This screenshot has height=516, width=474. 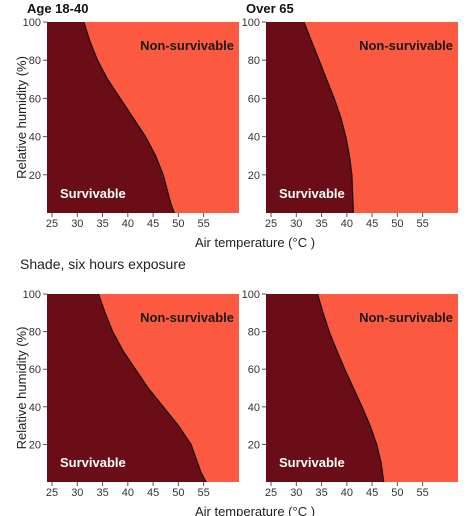 What do you see at coordinates (187, 317) in the screenshot?
I see `panel-3-non-survivable-label: Non-survivable` at bounding box center [187, 317].